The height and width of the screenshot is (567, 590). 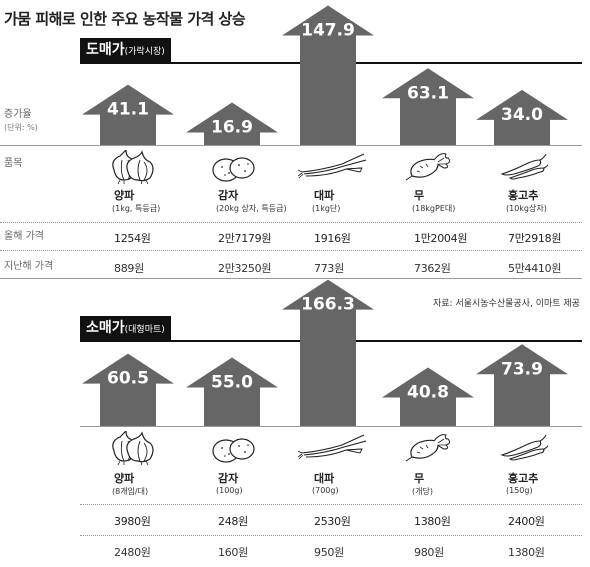 What do you see at coordinates (132, 521) in the screenshot?
I see `retail-this-year-price-0: 3980원` at bounding box center [132, 521].